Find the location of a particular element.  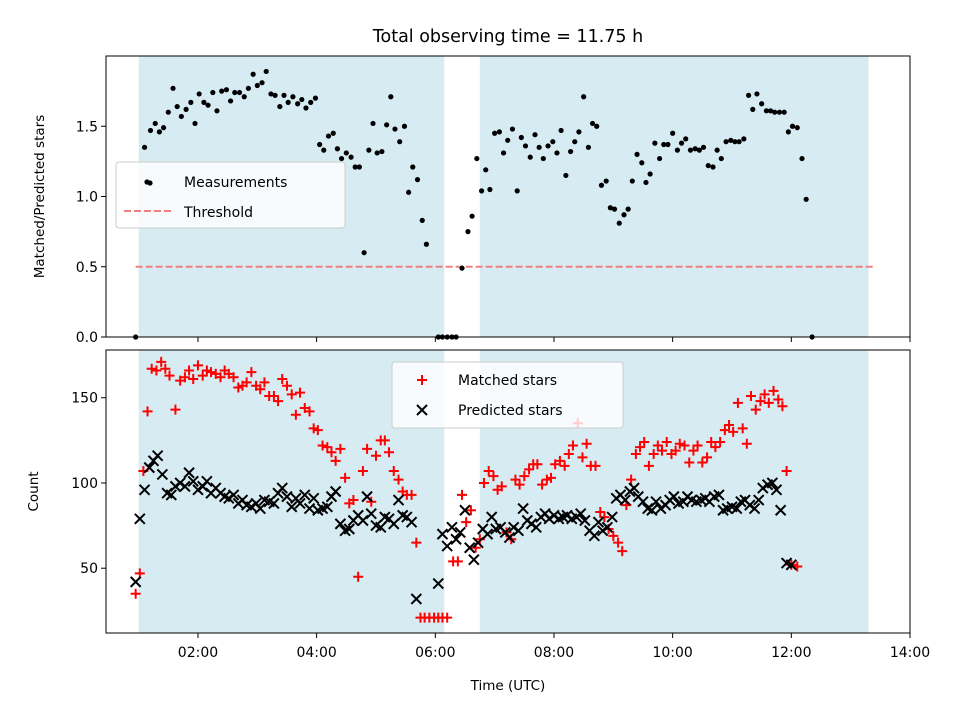

count-legend-box is located at coordinates (507, 395).